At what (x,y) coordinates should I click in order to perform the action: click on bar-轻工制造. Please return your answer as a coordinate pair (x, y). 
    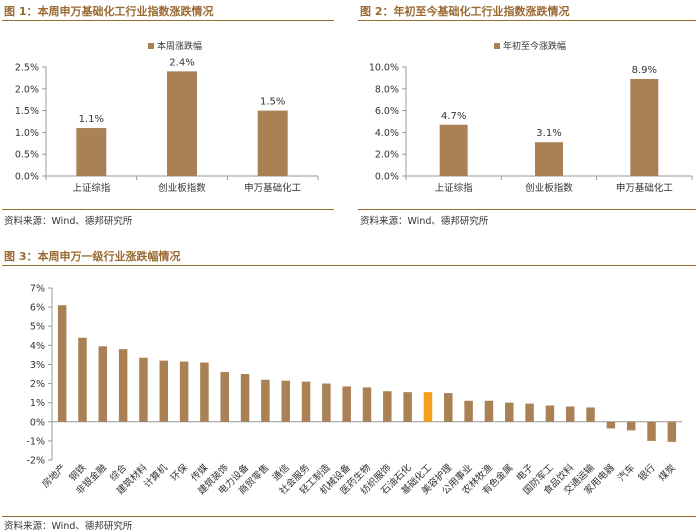
    Looking at the image, I should click on (326, 402).